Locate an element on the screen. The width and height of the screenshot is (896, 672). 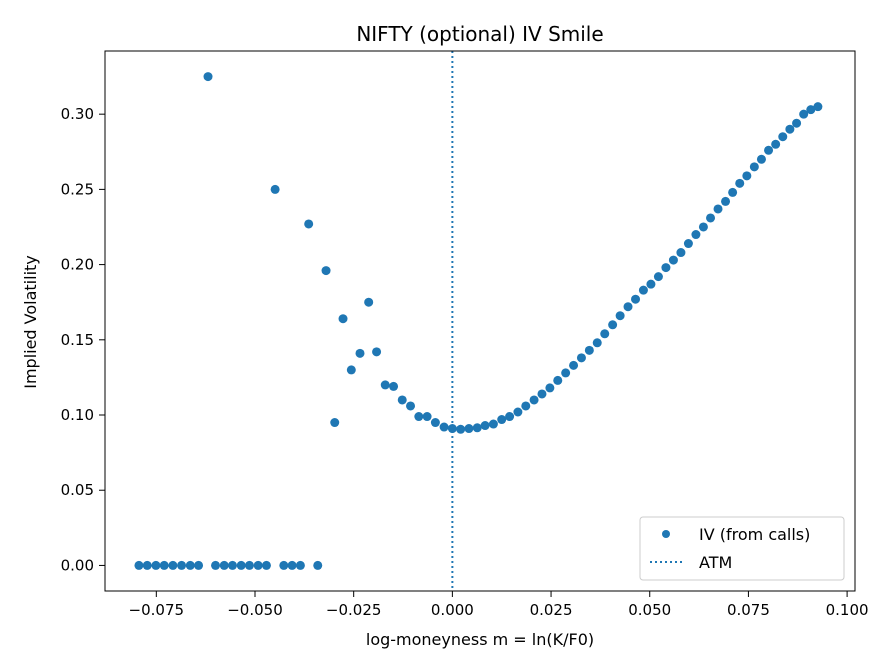
x-tick-label: −0.050 is located at coordinates (255, 610).